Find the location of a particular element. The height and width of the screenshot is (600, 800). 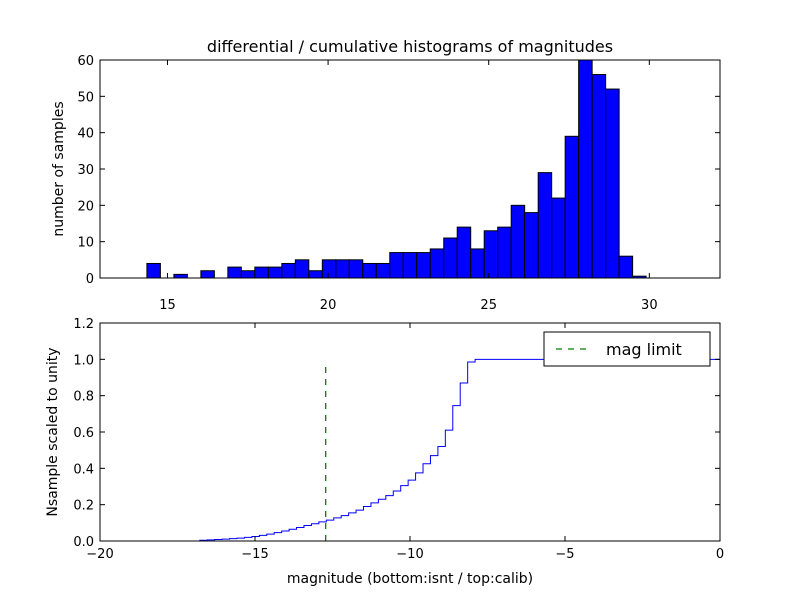

bottom-y-tick-label: 0.4 is located at coordinates (83, 469).